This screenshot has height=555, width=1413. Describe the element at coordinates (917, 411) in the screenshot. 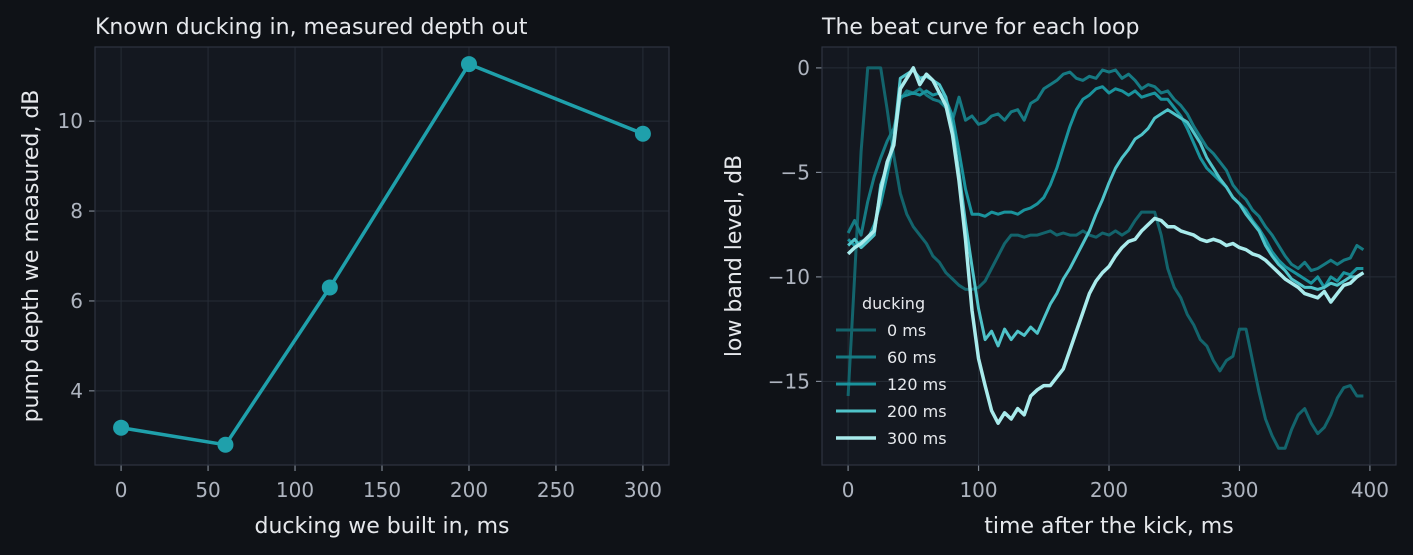

I see `legend-label: 200 ms` at that location.